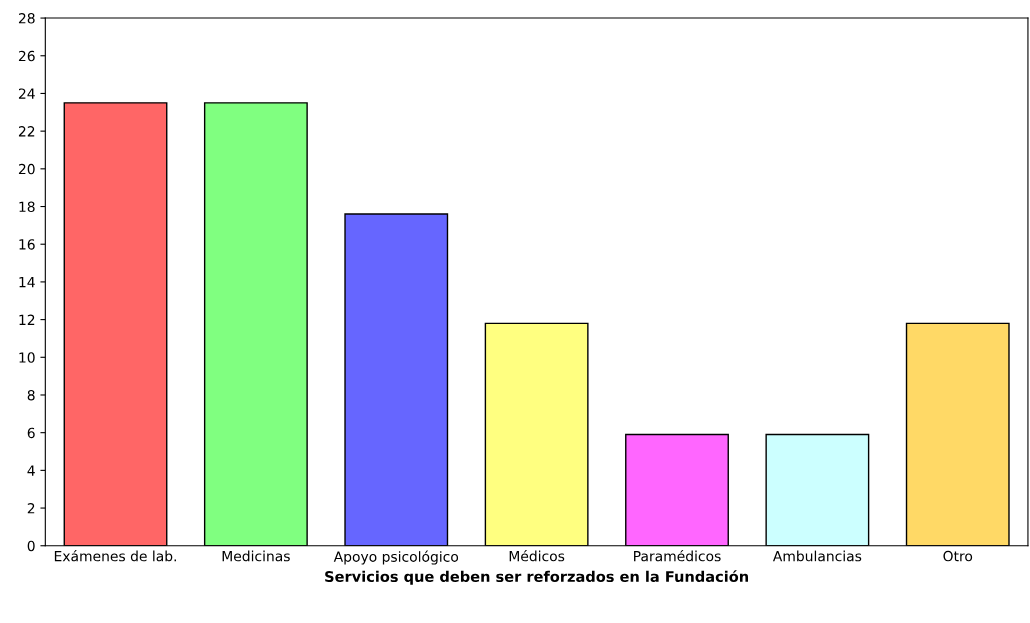 The width and height of the screenshot is (1030, 623). What do you see at coordinates (537, 556) in the screenshot?
I see `x-tick-label: Médicos` at bounding box center [537, 556].